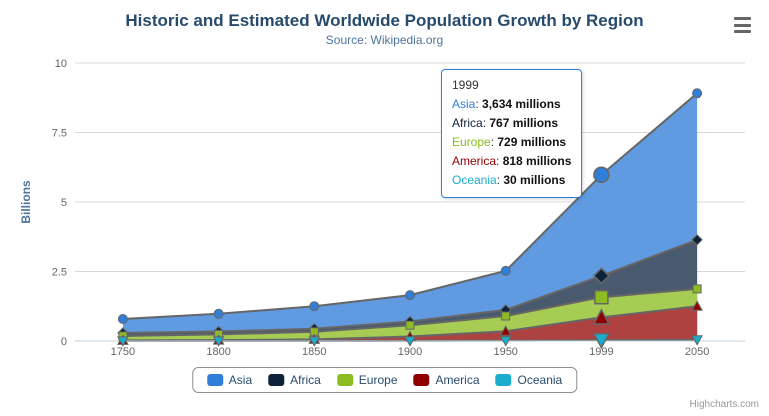  What do you see at coordinates (240, 380) in the screenshot?
I see `legend-item-label: Asia` at bounding box center [240, 380].